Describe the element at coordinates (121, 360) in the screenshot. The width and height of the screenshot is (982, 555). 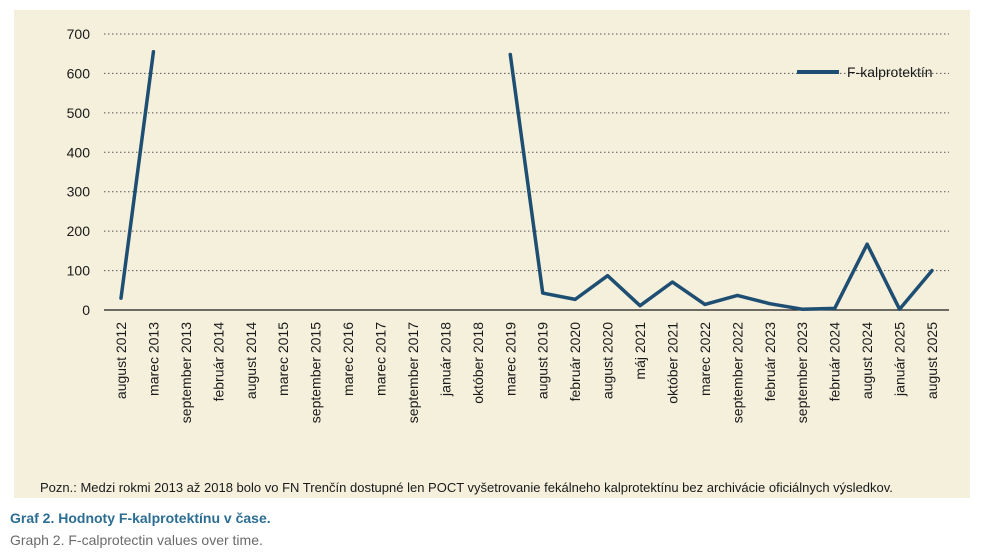
I see `x-tick-label: august 2012` at that location.